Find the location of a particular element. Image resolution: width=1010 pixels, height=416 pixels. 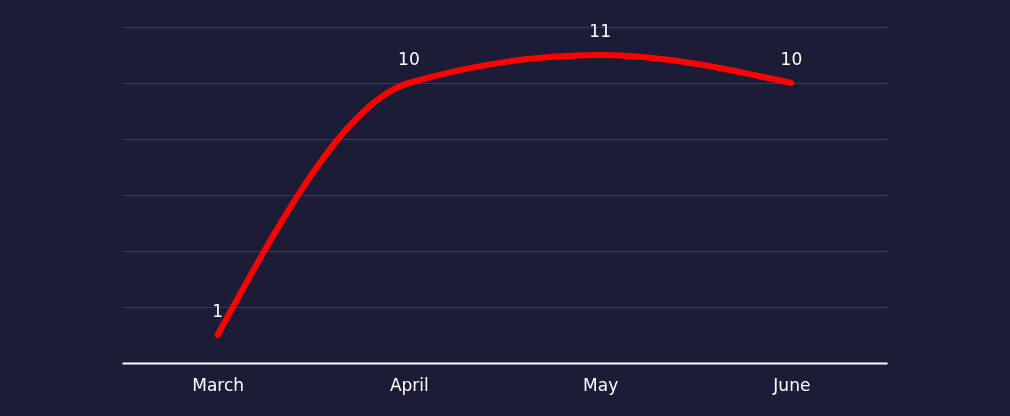

data-label: 11 is located at coordinates (600, 31).